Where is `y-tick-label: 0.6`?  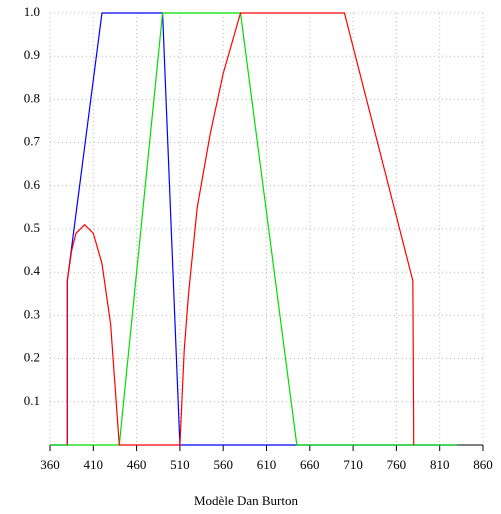 y-tick-label: 0.6 is located at coordinates (32, 184).